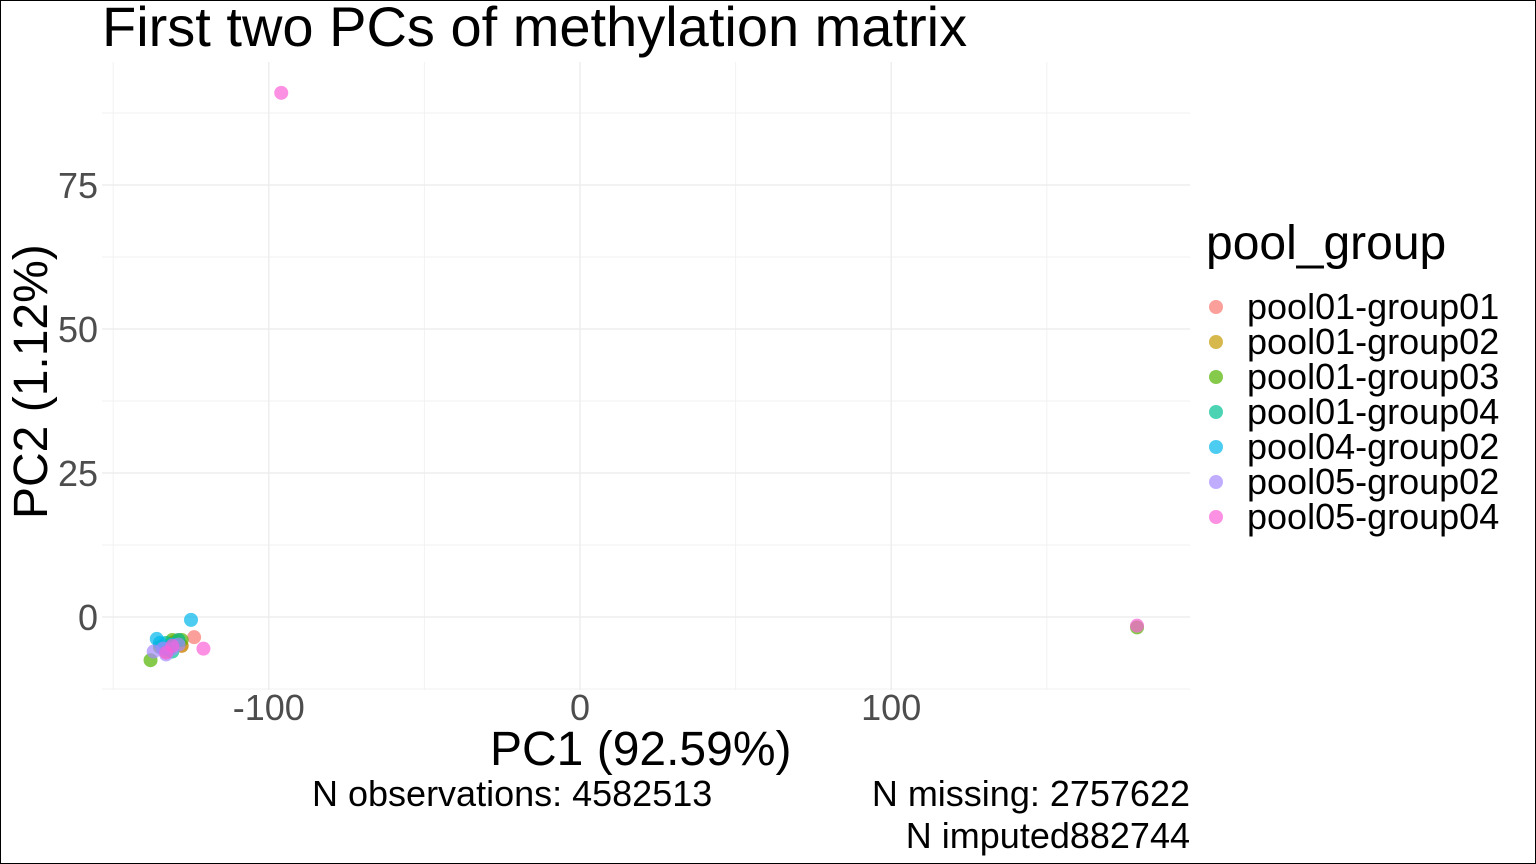 This screenshot has height=864, width=1536. Describe the element at coordinates (1326, 243) in the screenshot. I see `legend-title: pool_group` at that location.